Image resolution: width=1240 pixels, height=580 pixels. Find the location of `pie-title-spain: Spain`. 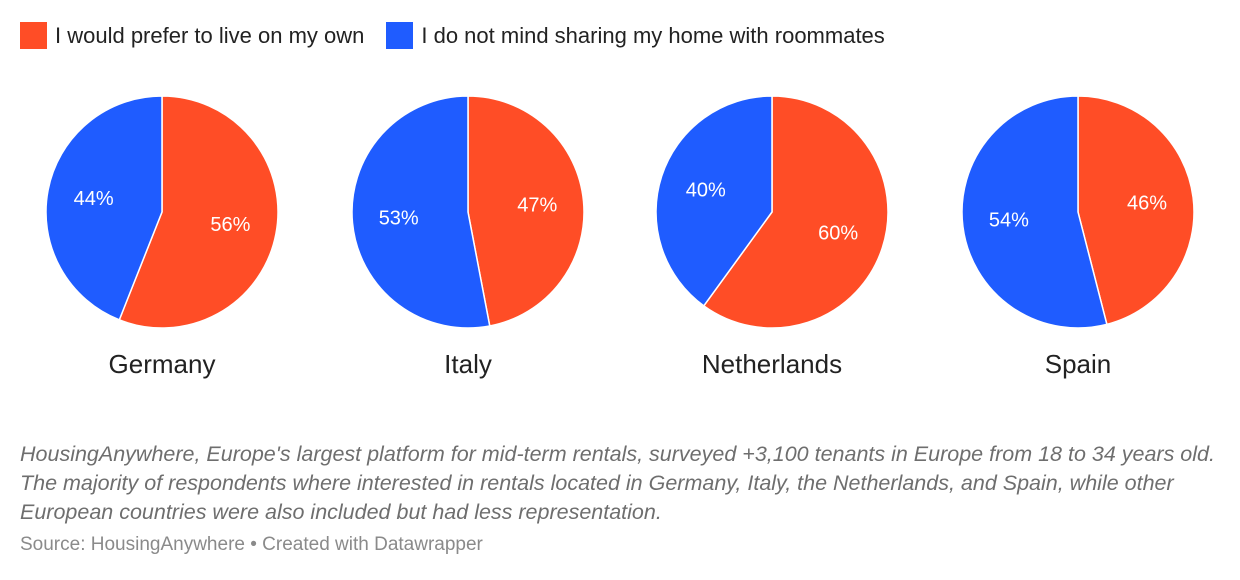

pie-title-spain: Spain is located at coordinates (1078, 364).